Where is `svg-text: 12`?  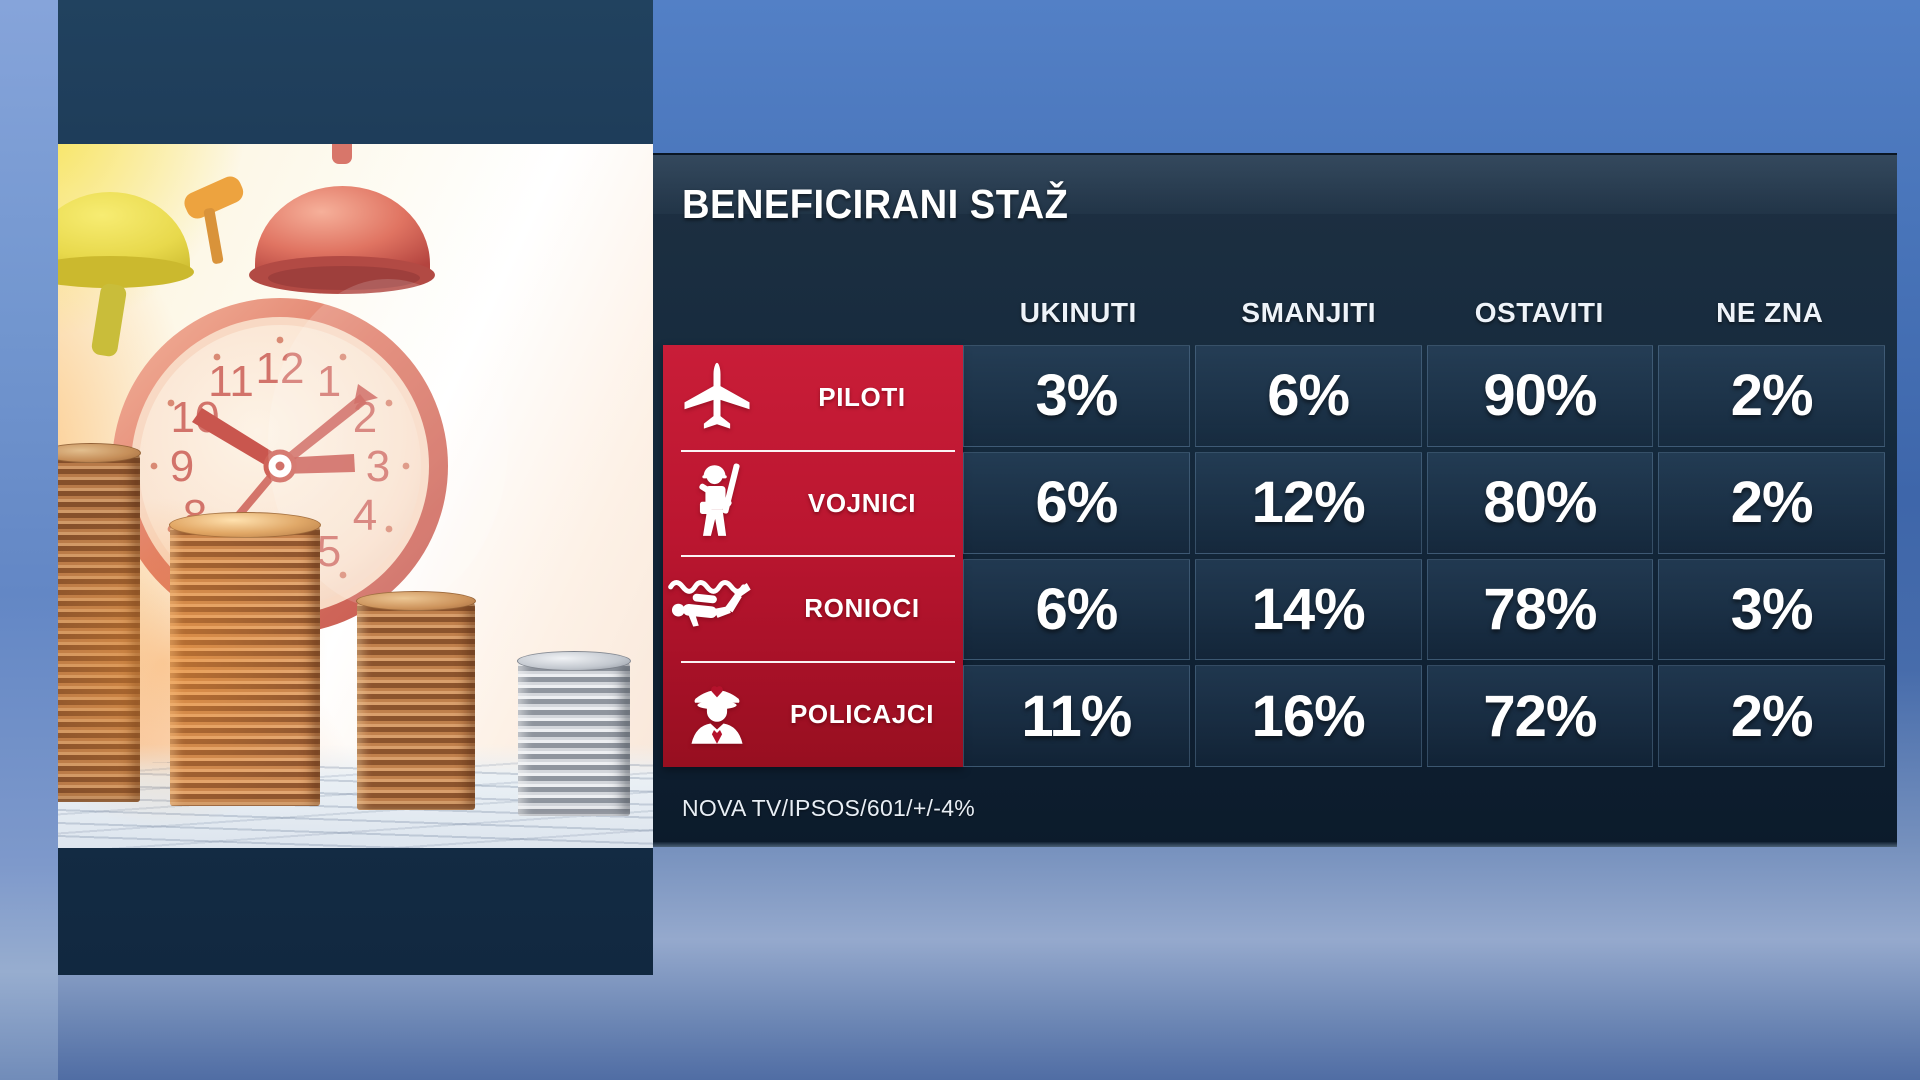
svg-text: 12 is located at coordinates (280, 368).